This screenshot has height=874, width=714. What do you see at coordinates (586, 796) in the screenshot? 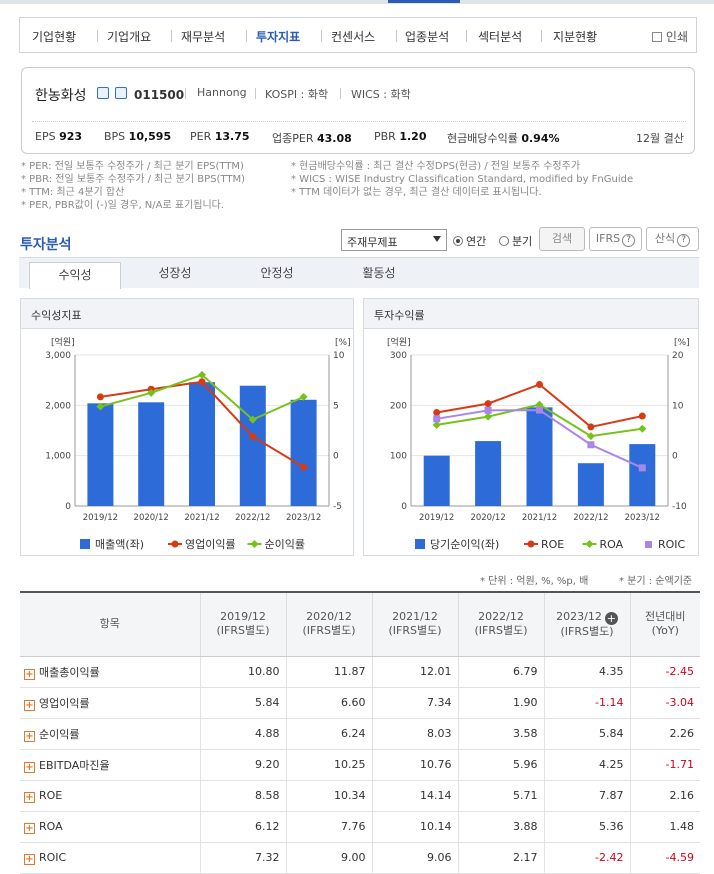
I see `table-cell: 7.87` at bounding box center [586, 796].